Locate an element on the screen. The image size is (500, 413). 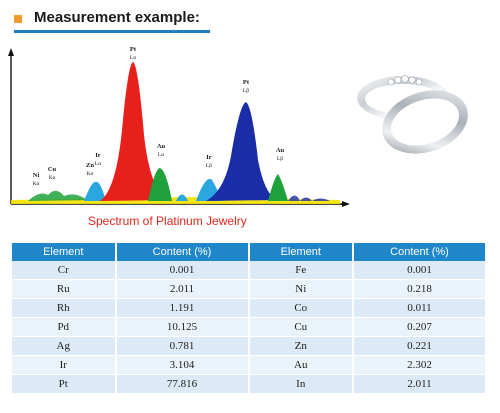
header-element-2: Element is located at coordinates (301, 252).